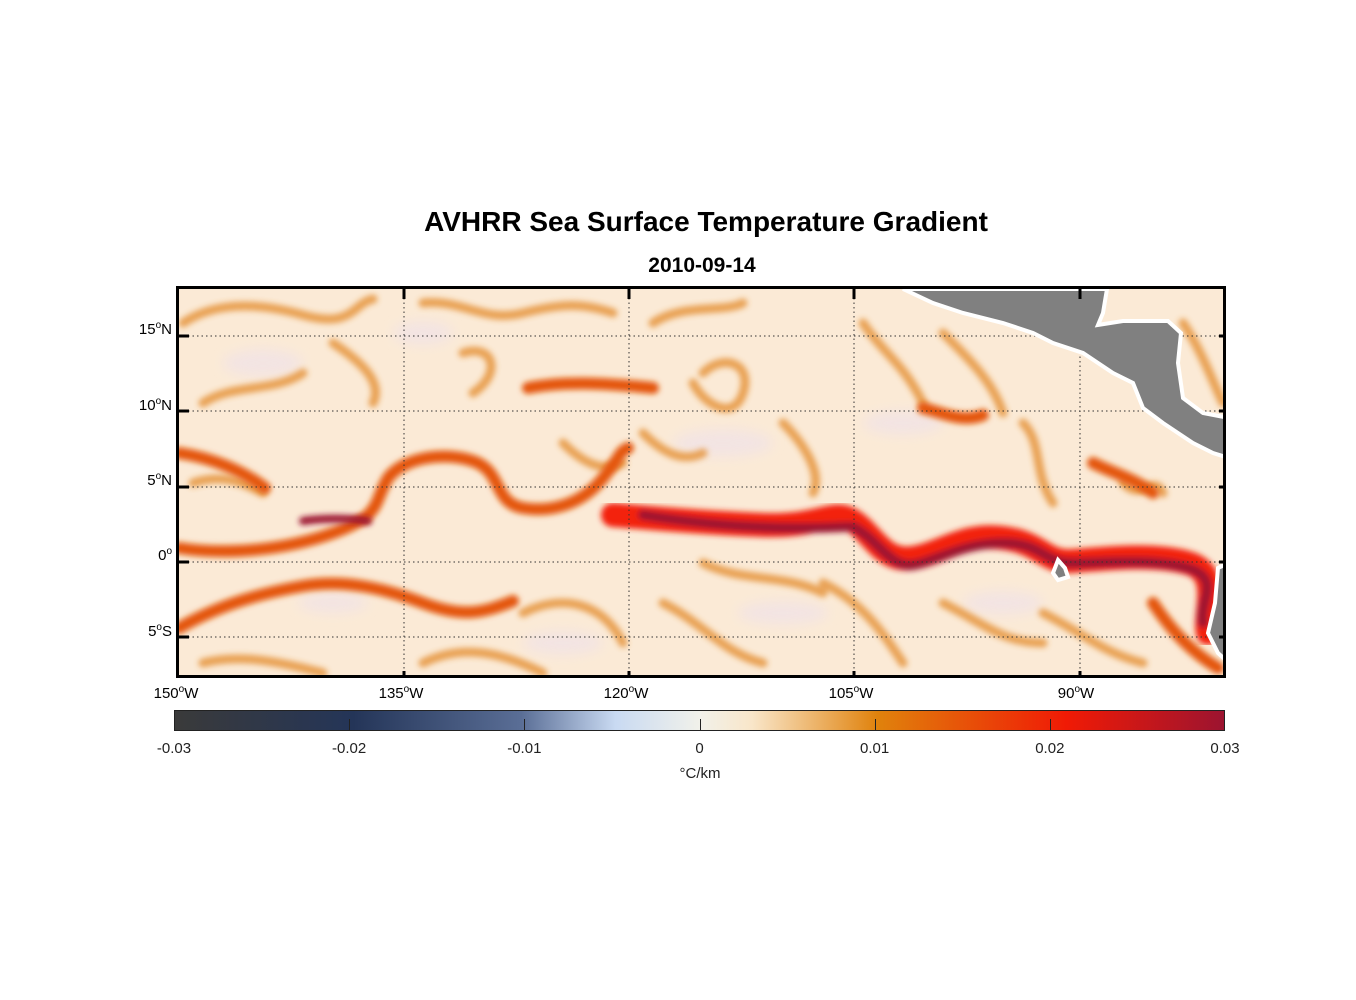 The height and width of the screenshot is (1000, 1356). I want to click on chart-subtitle: 2010-09-14, so click(702, 265).